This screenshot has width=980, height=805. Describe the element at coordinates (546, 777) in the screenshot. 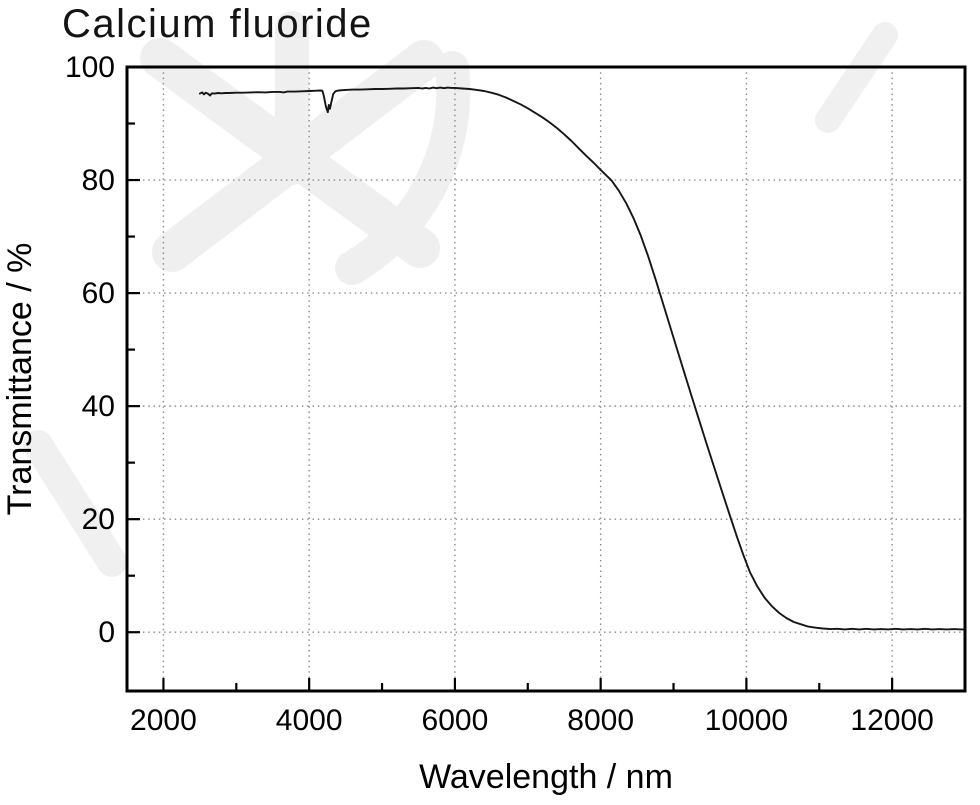

I see `x-axis-title: Wavelength / nm` at that location.